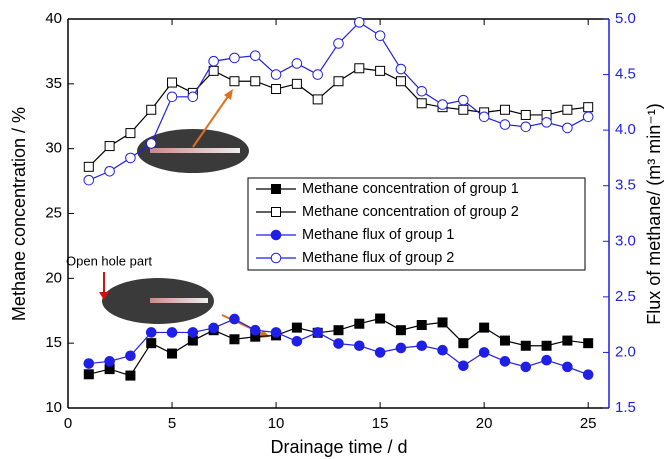 The height and width of the screenshot is (459, 670). What do you see at coordinates (625, 407) in the screenshot?
I see `y2-tick-label: 1.5` at bounding box center [625, 407].